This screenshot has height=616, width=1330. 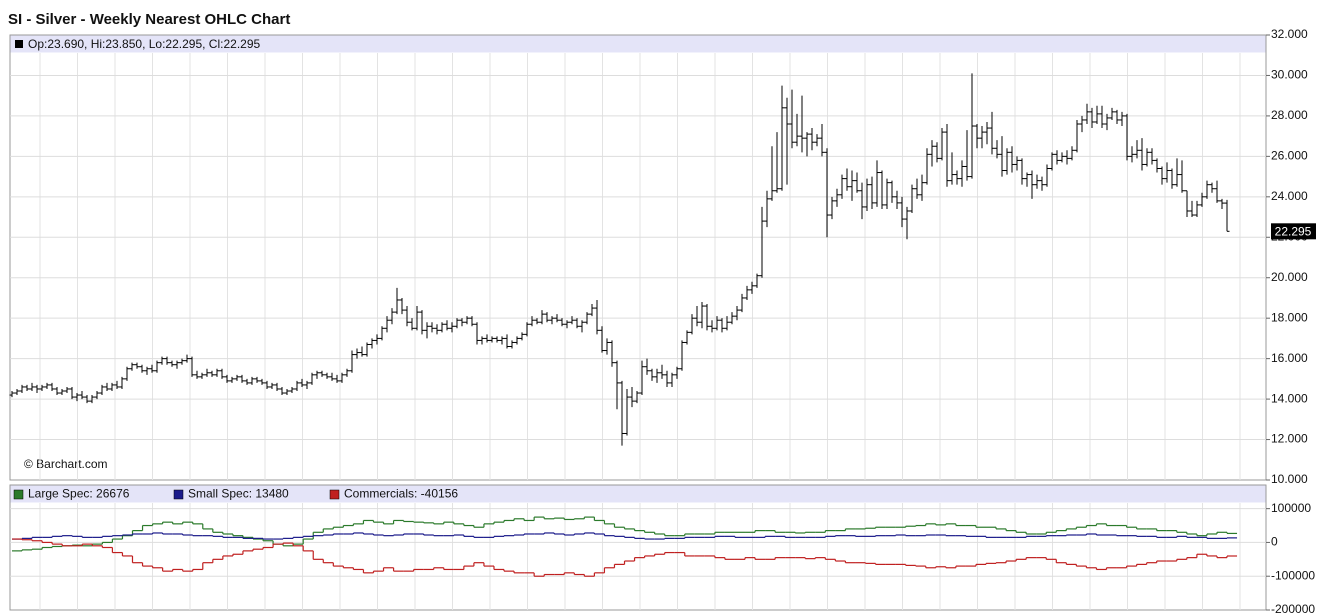 I want to click on y-tick-label: 14.000, so click(x=1289, y=398).